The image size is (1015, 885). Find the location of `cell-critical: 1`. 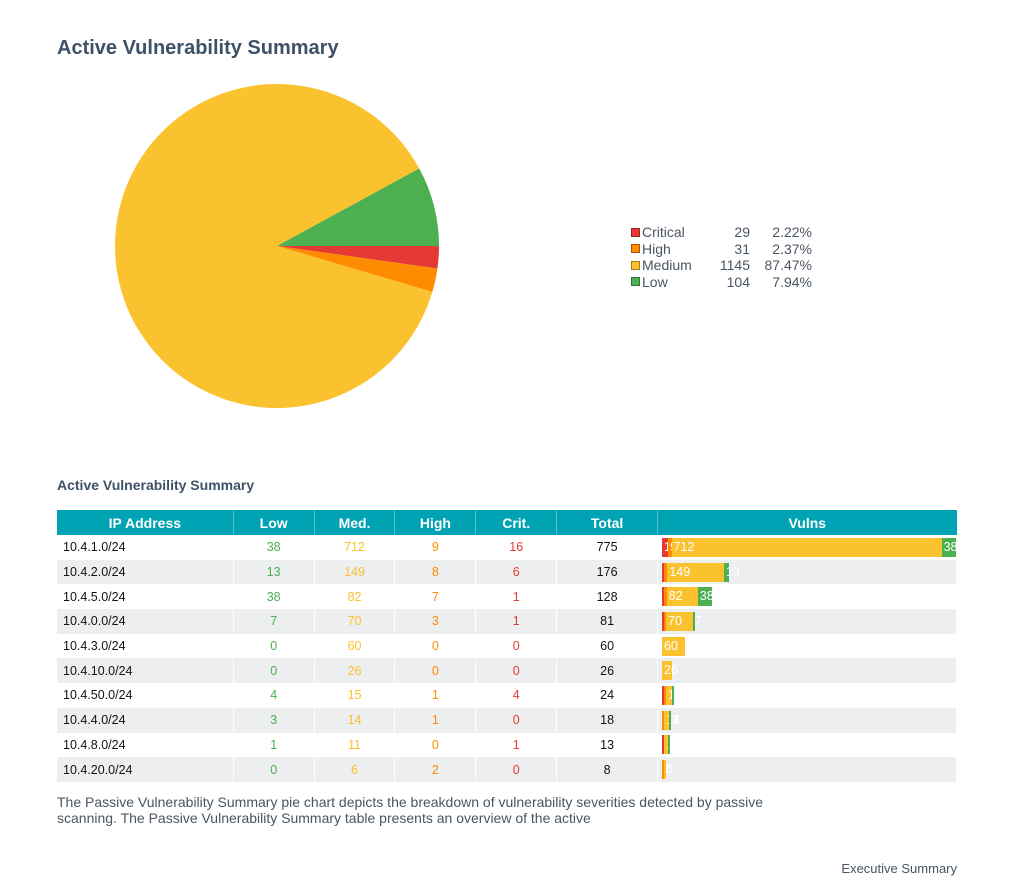

cell-critical: 1 is located at coordinates (516, 621).